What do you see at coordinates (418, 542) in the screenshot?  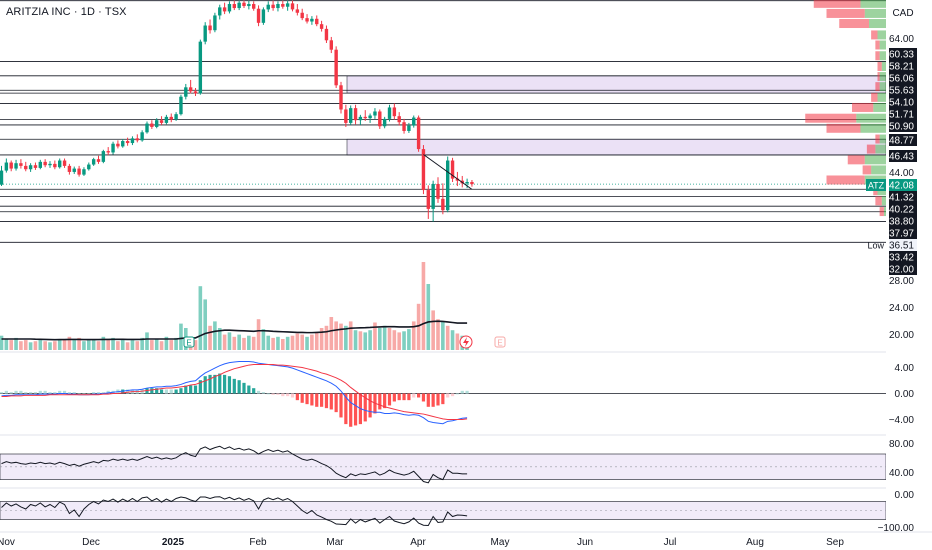 I see `time-tick-label: Apr` at bounding box center [418, 542].